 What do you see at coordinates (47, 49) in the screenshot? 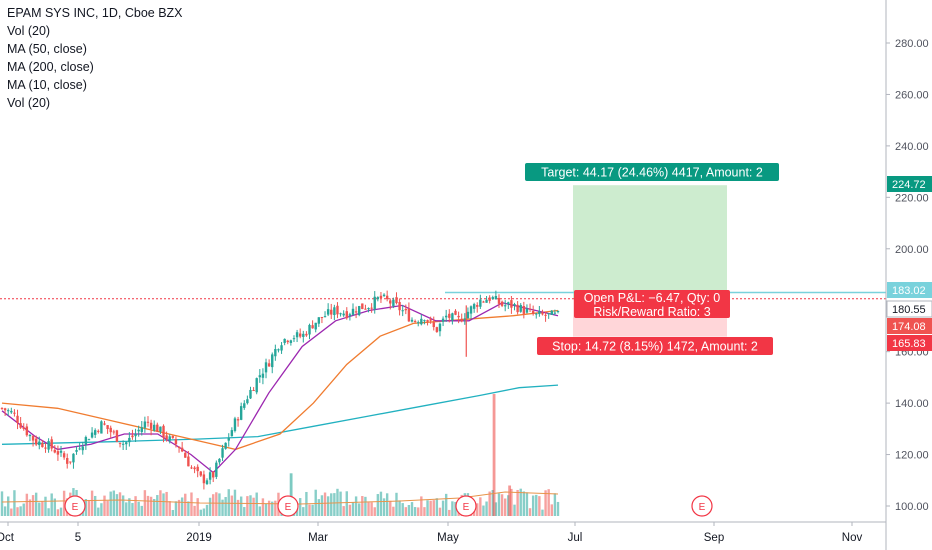
I see `legend-ma50: MA (50, close)` at bounding box center [47, 49].